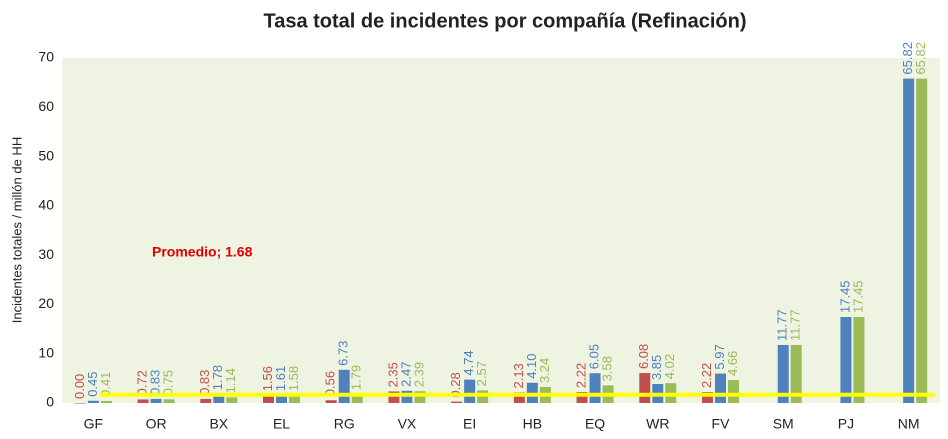 Image resolution: width=948 pixels, height=439 pixels. What do you see at coordinates (657, 424) in the screenshot?
I see `x-tick-label: WR` at bounding box center [657, 424].